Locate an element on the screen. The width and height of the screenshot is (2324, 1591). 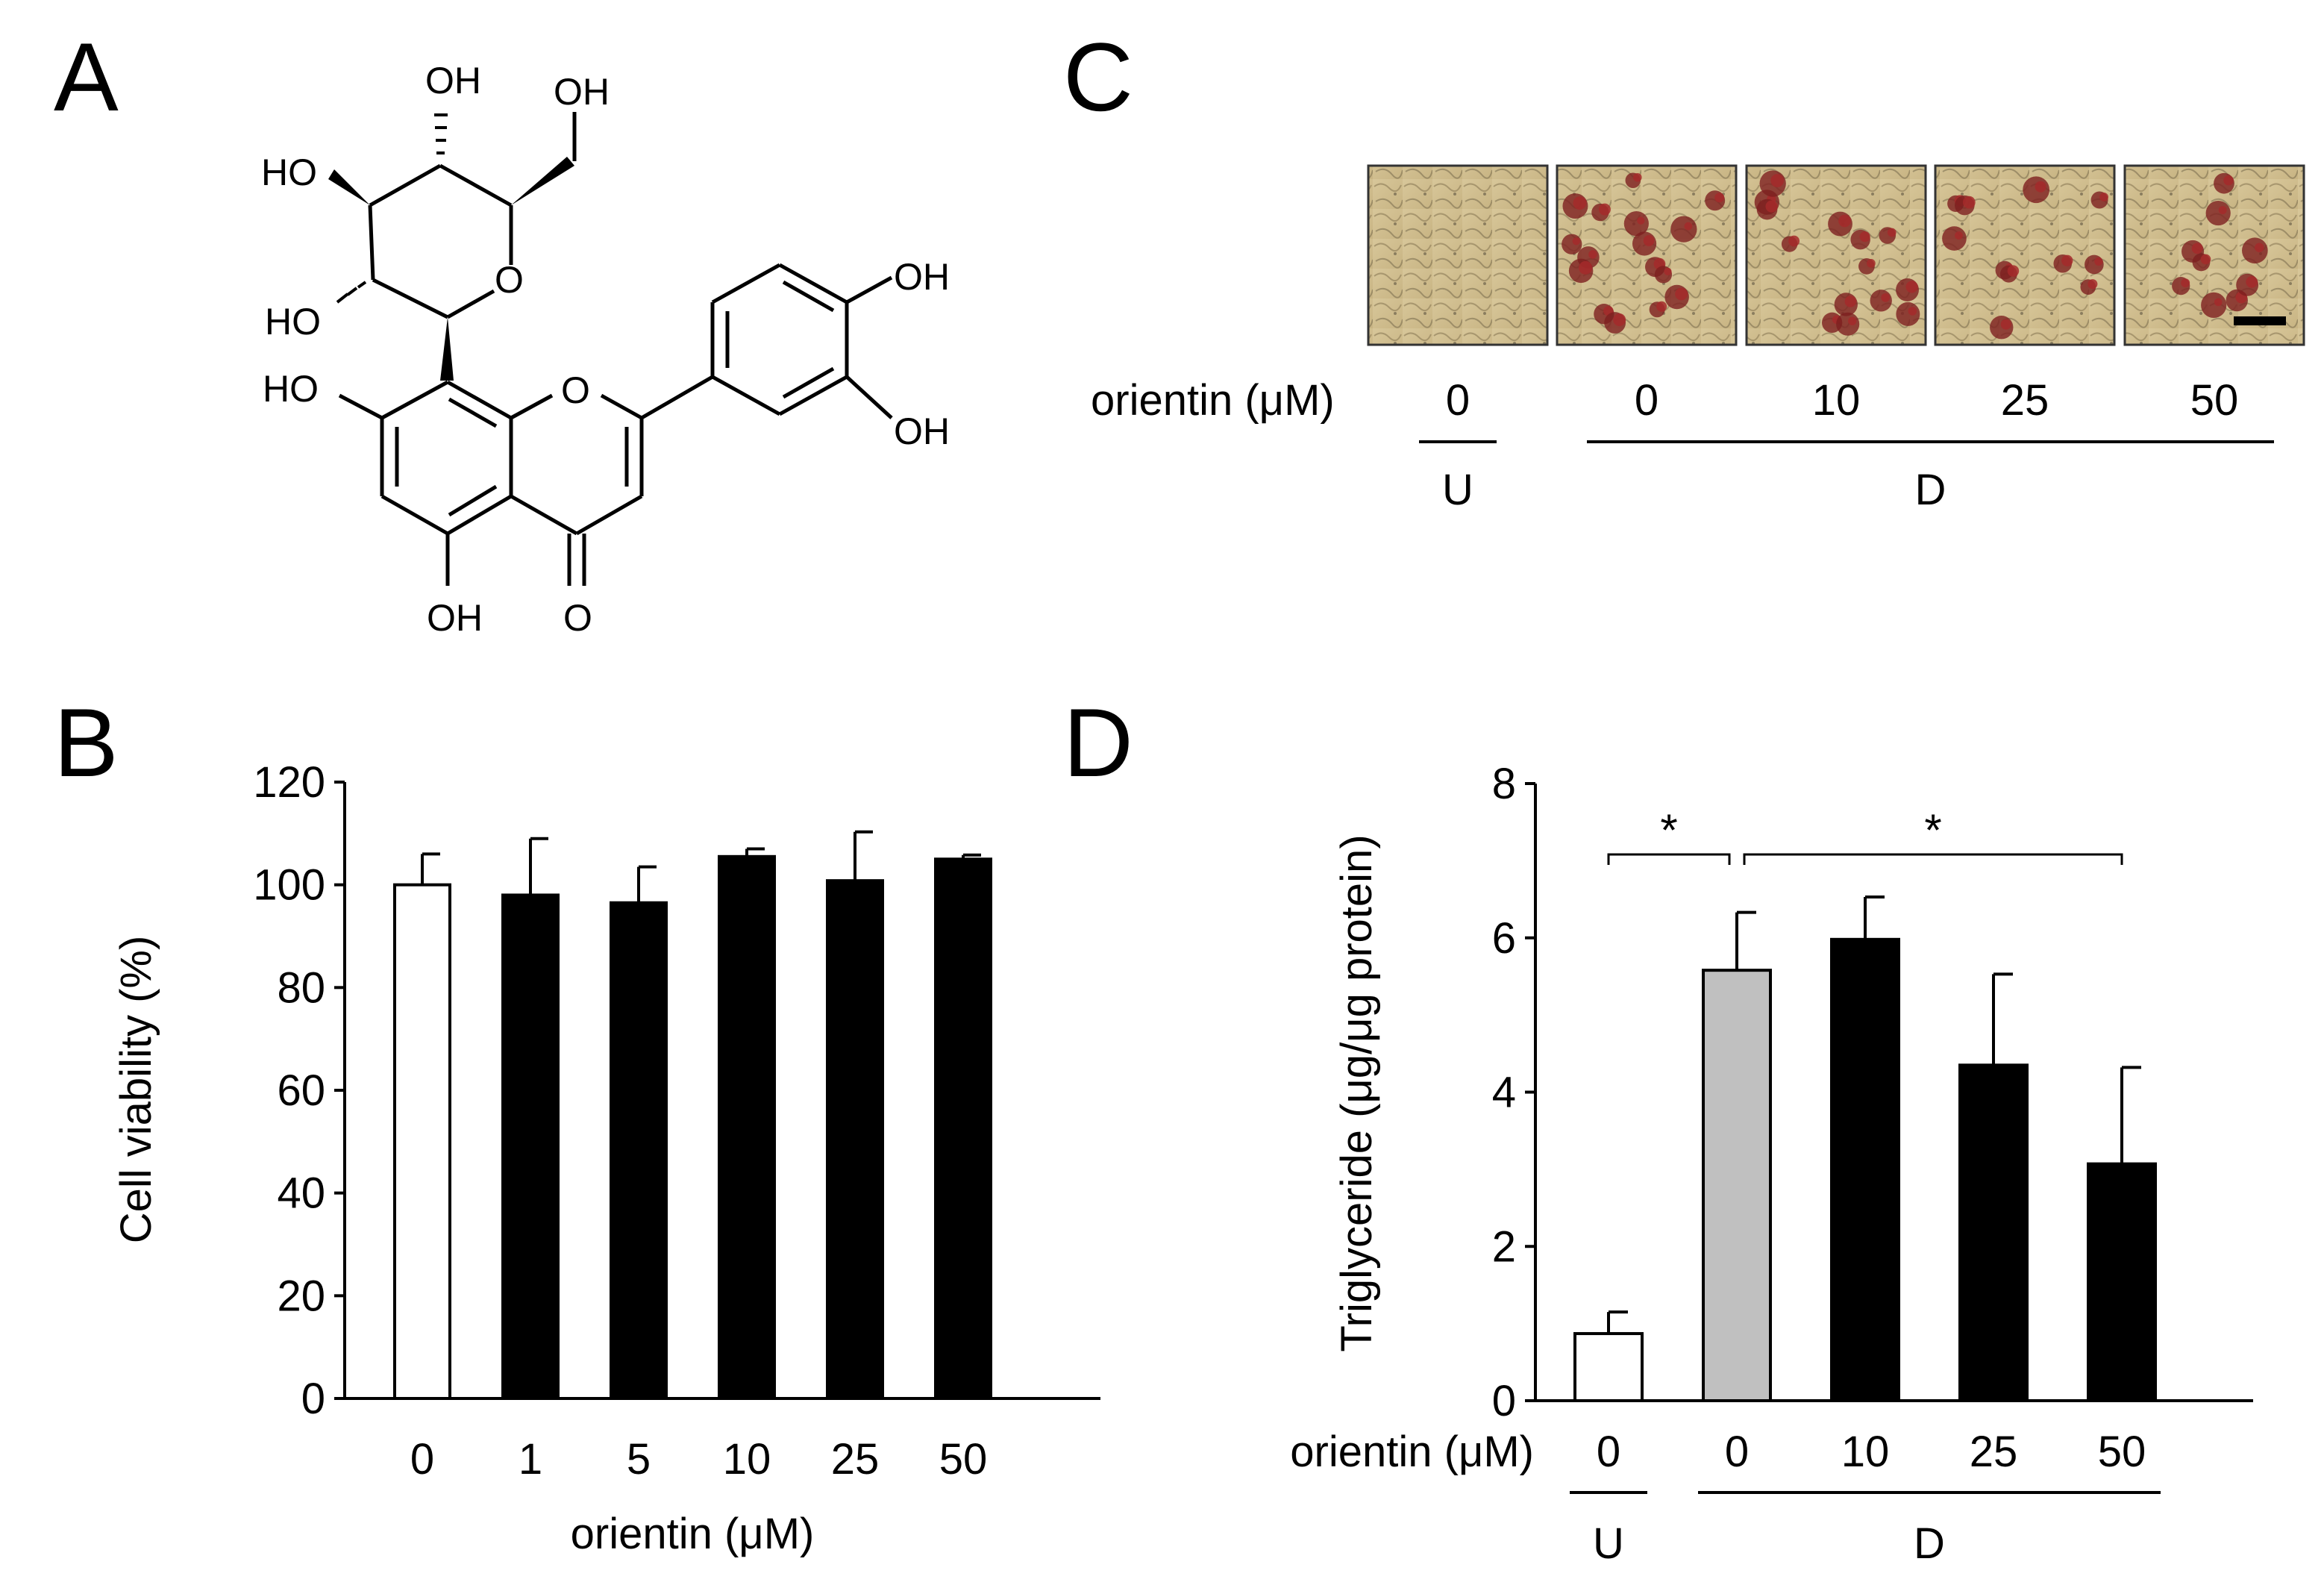
y-tick-label: 2 is located at coordinates (1504, 1246).